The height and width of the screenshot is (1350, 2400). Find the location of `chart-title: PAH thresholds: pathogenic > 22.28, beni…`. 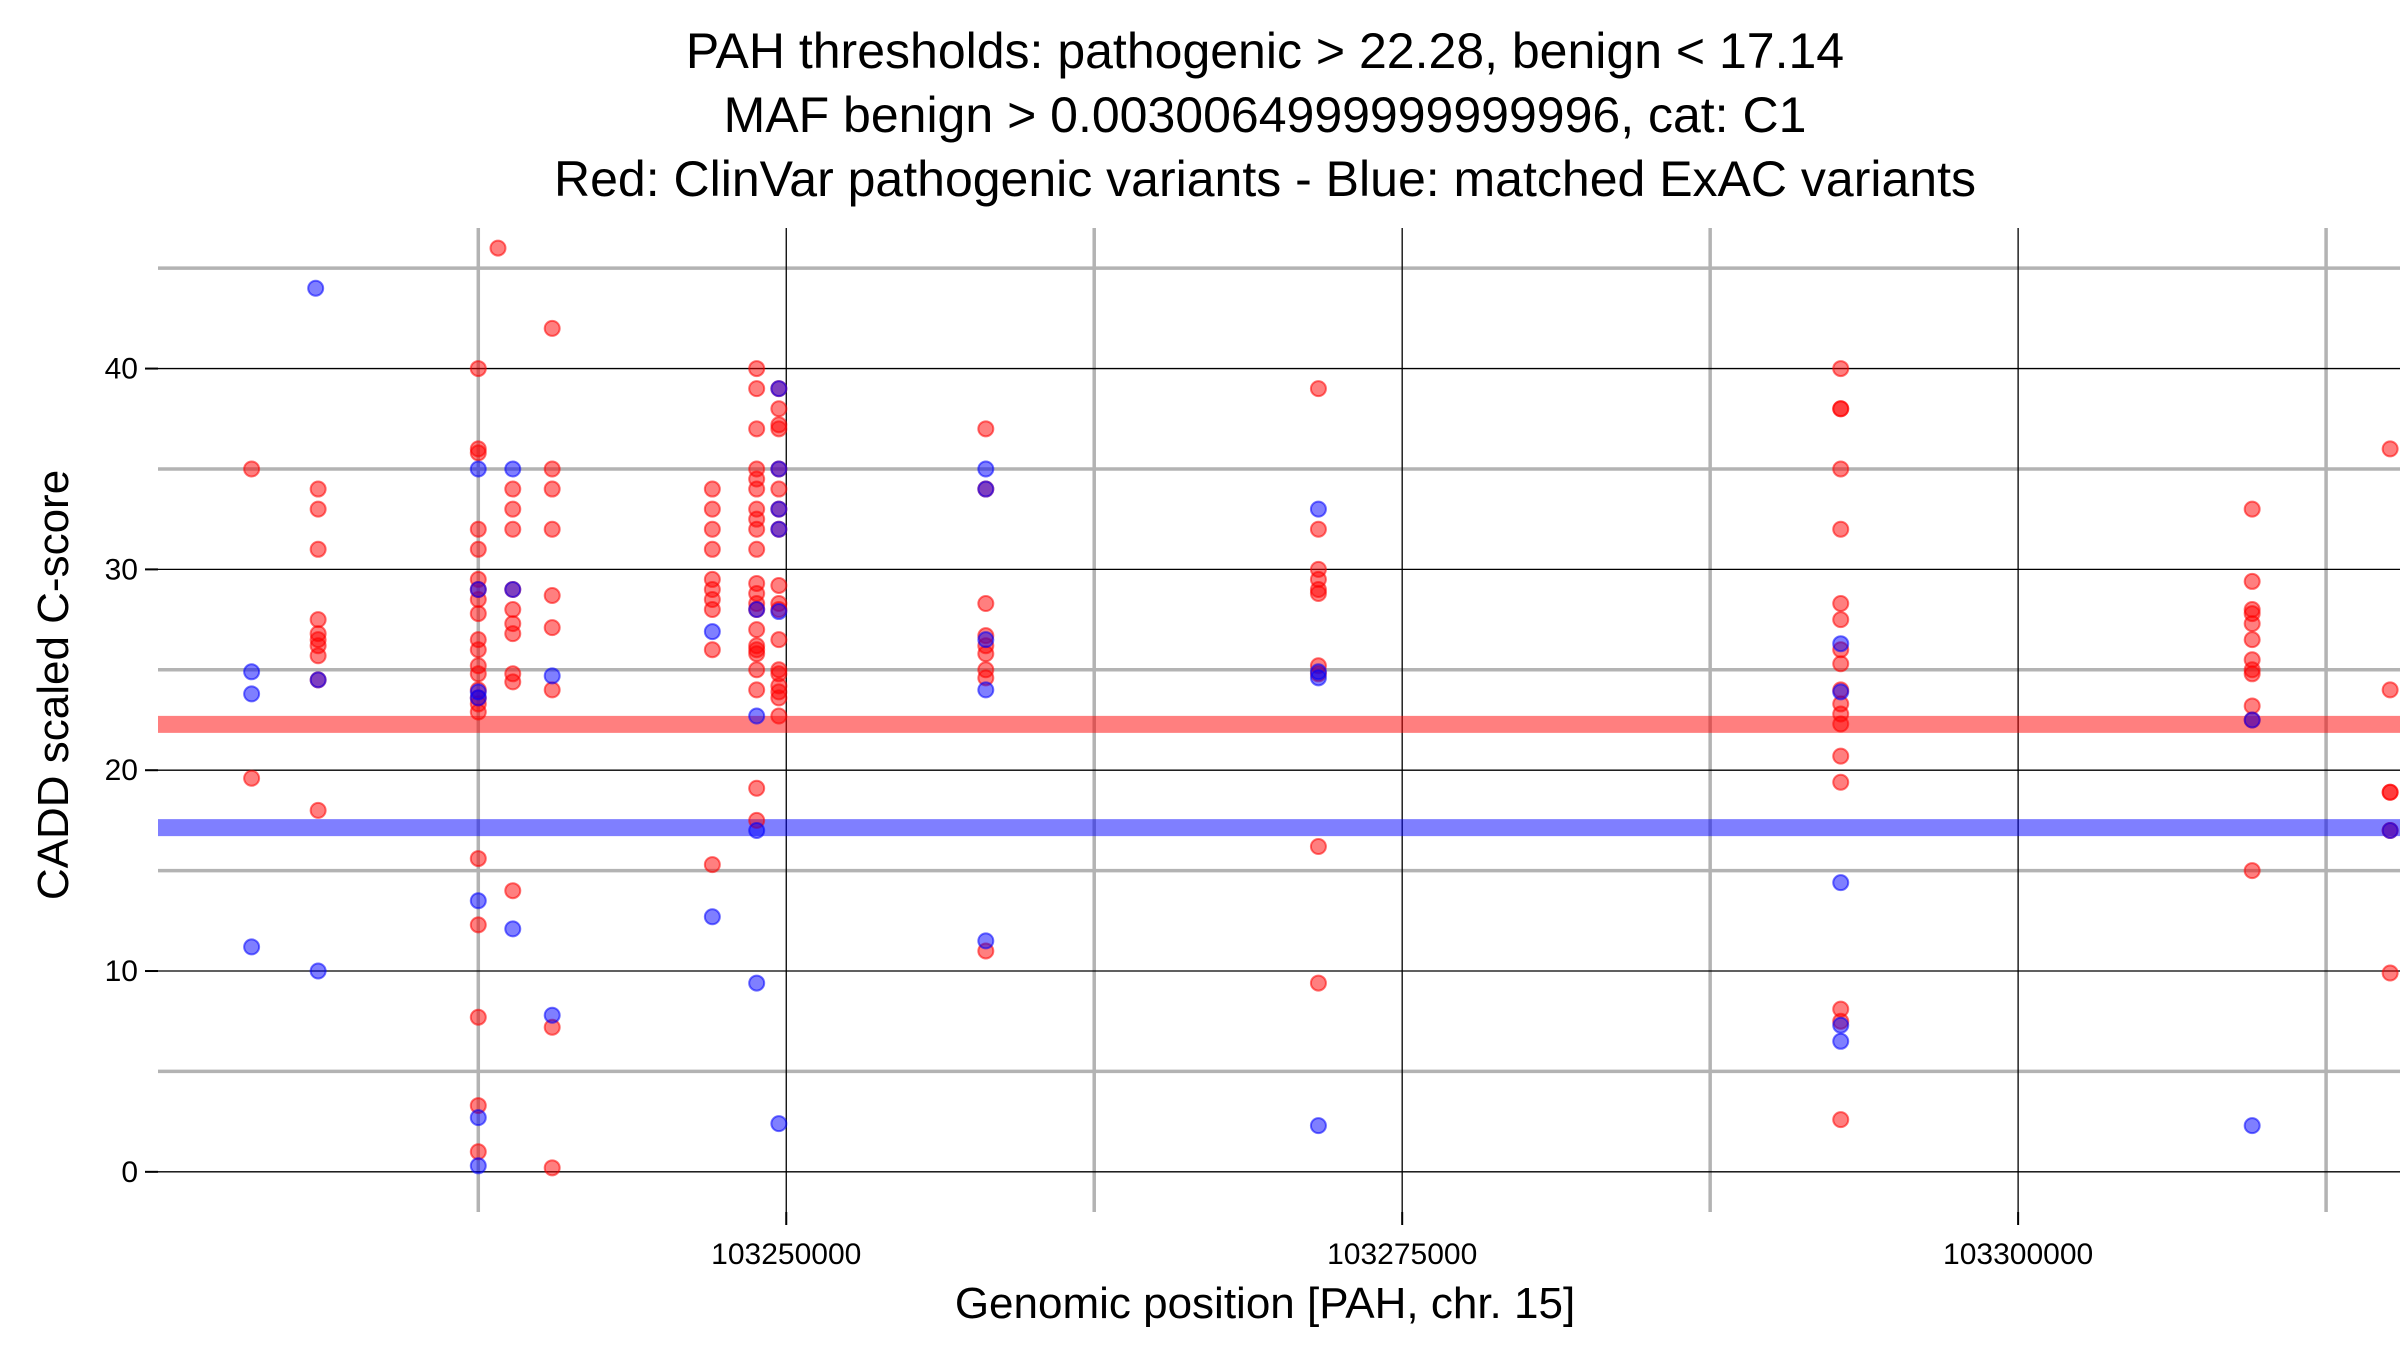

chart-title: PAH thresholds: pathogenic > 22.28, beni… is located at coordinates (1265, 115).